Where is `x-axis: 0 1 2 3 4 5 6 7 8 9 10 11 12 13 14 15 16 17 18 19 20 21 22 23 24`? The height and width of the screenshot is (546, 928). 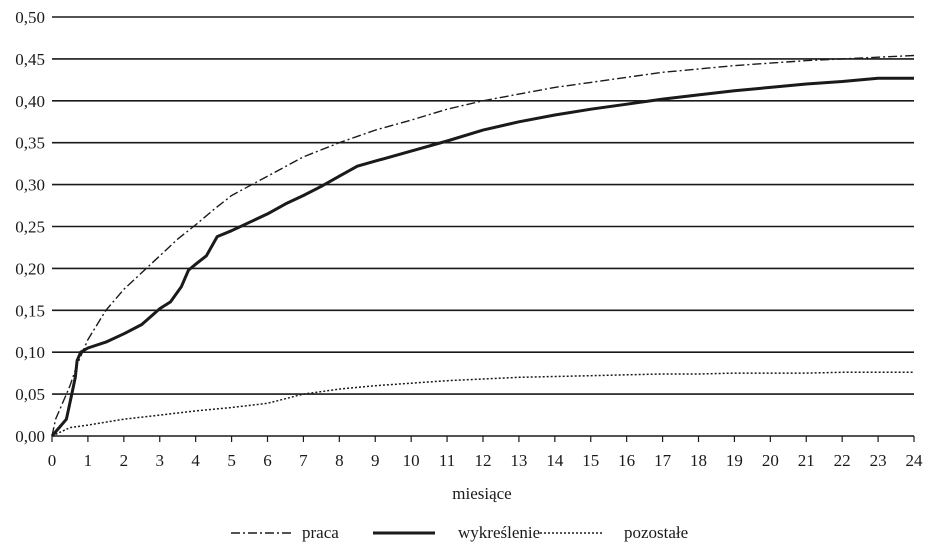
x-axis: 0 1 2 3 4 5 6 7 8 9 10 11 12 13 14 15 16 17 18 19 20 21 22 23 24 is located at coordinates (486, 452).